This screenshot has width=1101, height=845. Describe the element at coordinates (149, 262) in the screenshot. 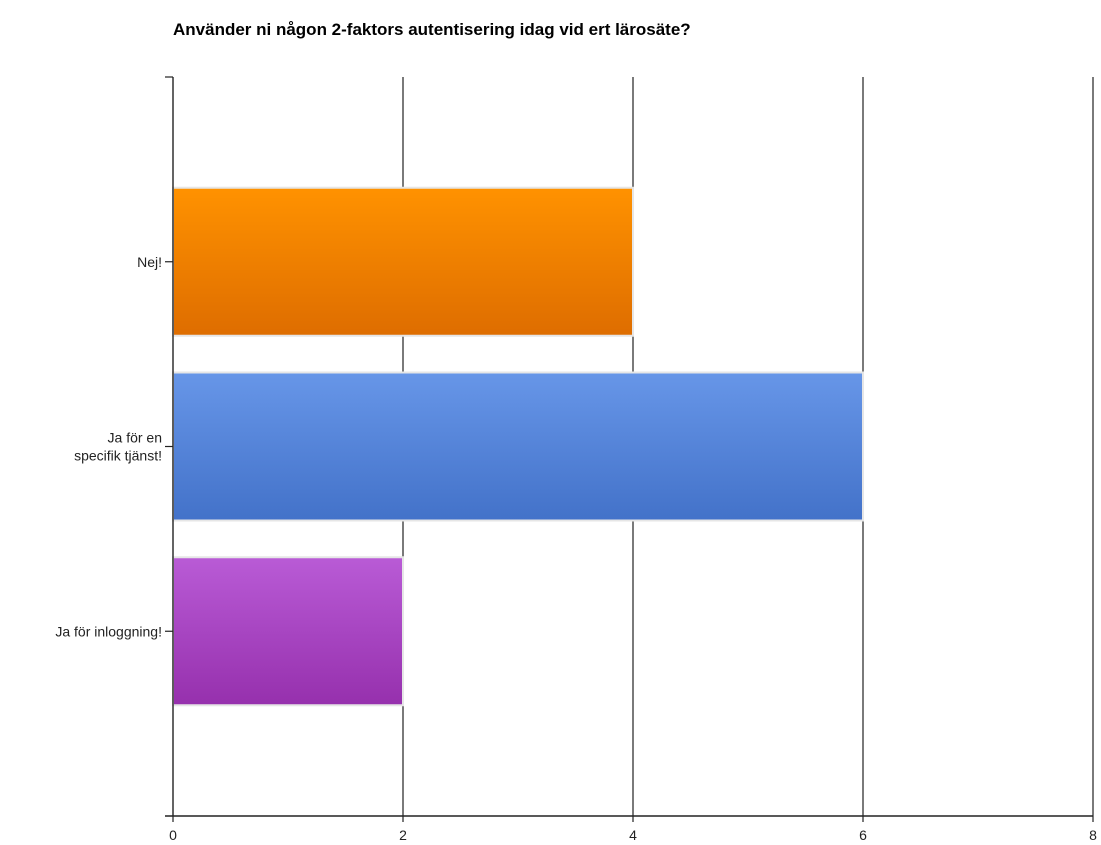

I see `y-category-label: Nej!` at that location.